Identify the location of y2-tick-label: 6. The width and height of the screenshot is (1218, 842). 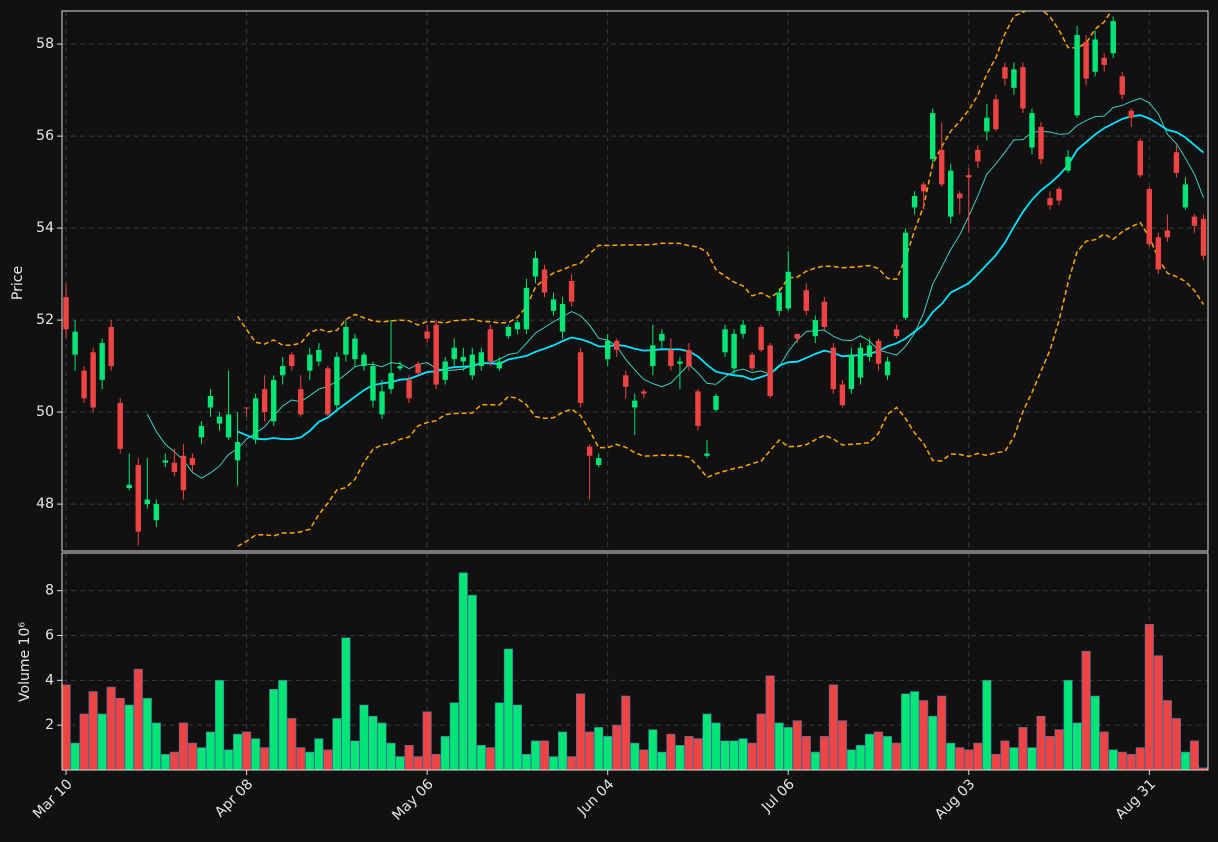
(49, 635).